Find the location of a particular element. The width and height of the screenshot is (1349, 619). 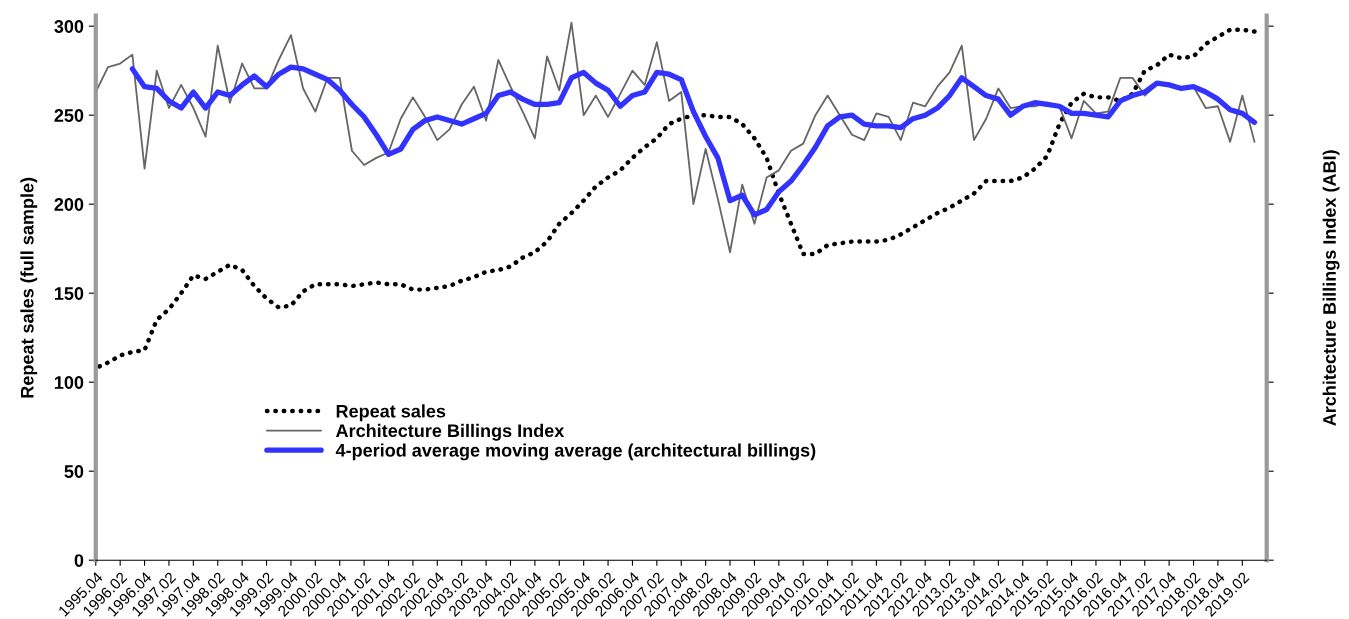

y-tick-label: 250 is located at coordinates (69, 115).